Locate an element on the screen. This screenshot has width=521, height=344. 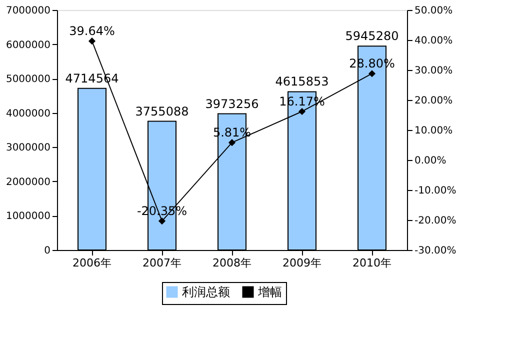
y-tick-label: 2000000 is located at coordinates (28, 182).